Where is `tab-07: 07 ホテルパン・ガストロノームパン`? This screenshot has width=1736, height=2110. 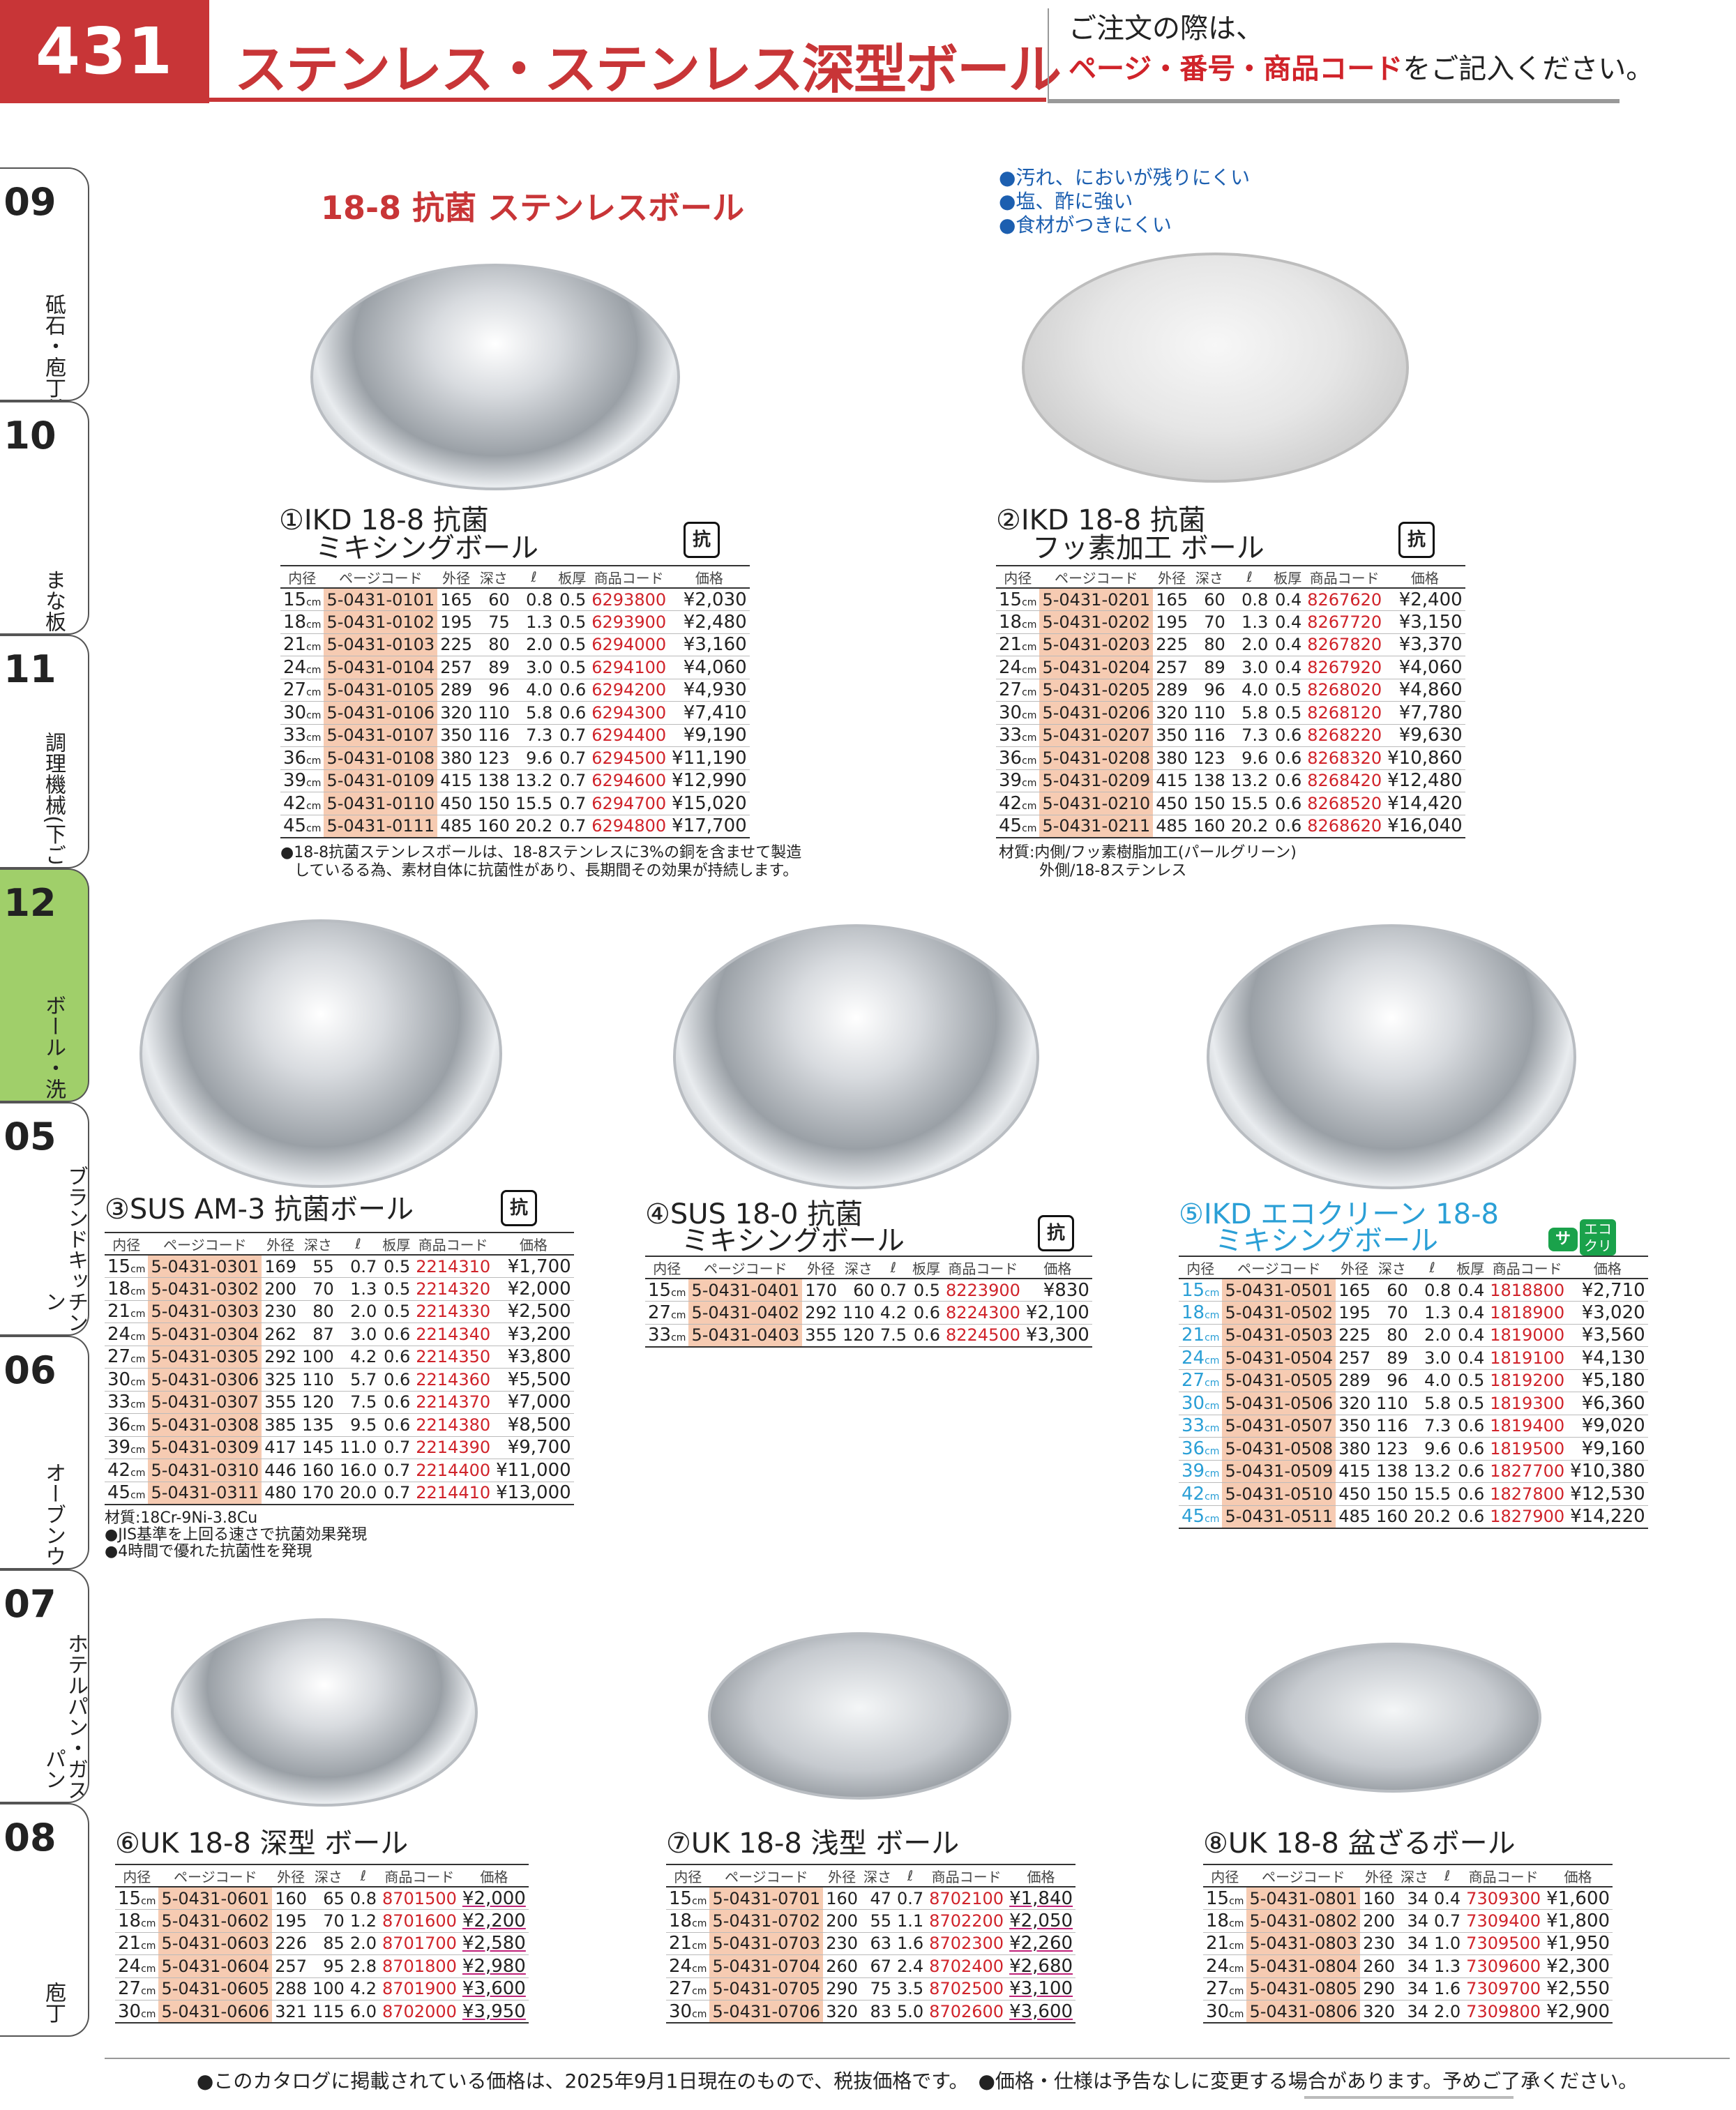 tab-07: 07 ホテルパン・ガストロノームパン is located at coordinates (44, 1686).